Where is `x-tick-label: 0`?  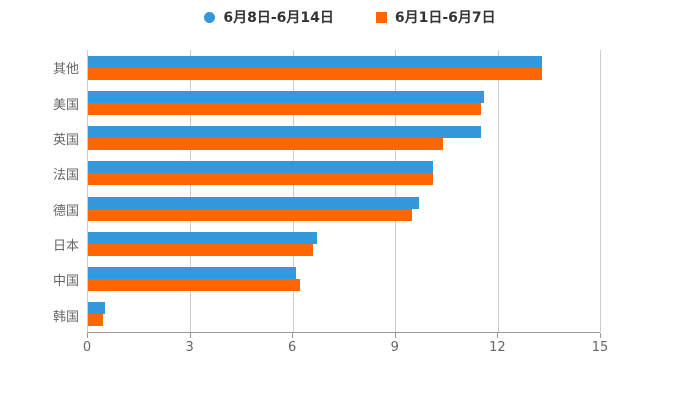
x-tick-label: 0 is located at coordinates (87, 347).